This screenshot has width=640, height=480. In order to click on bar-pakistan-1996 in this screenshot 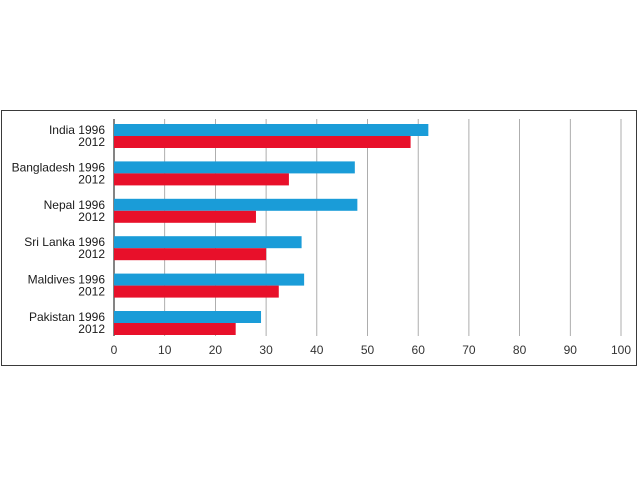, I will do `click(188, 317)`.